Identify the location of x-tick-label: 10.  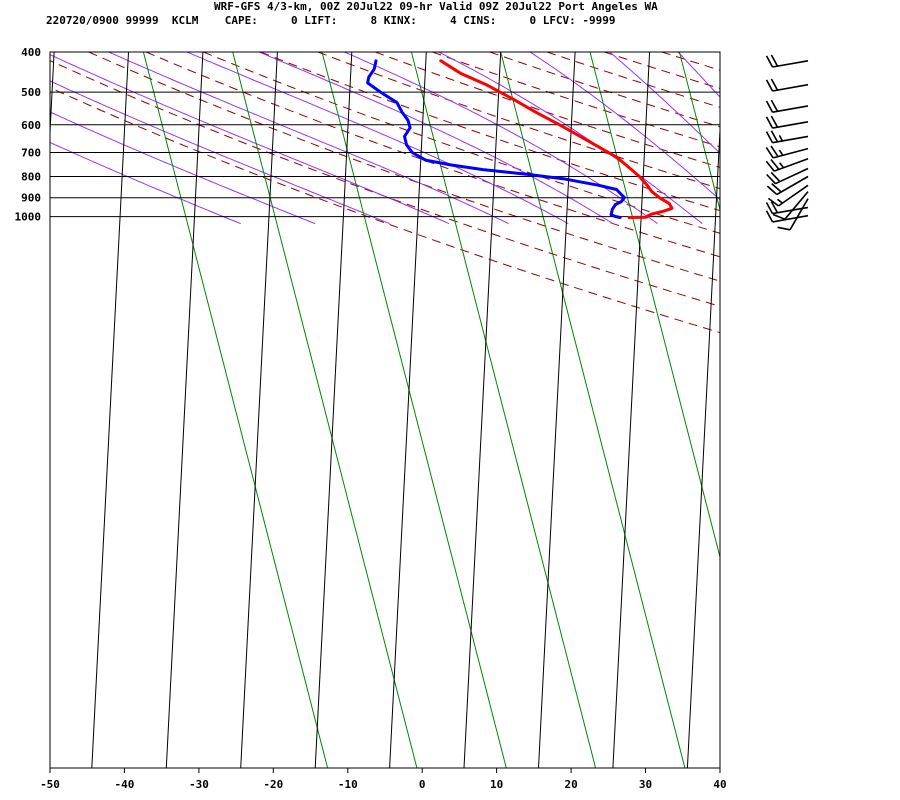
(496, 784).